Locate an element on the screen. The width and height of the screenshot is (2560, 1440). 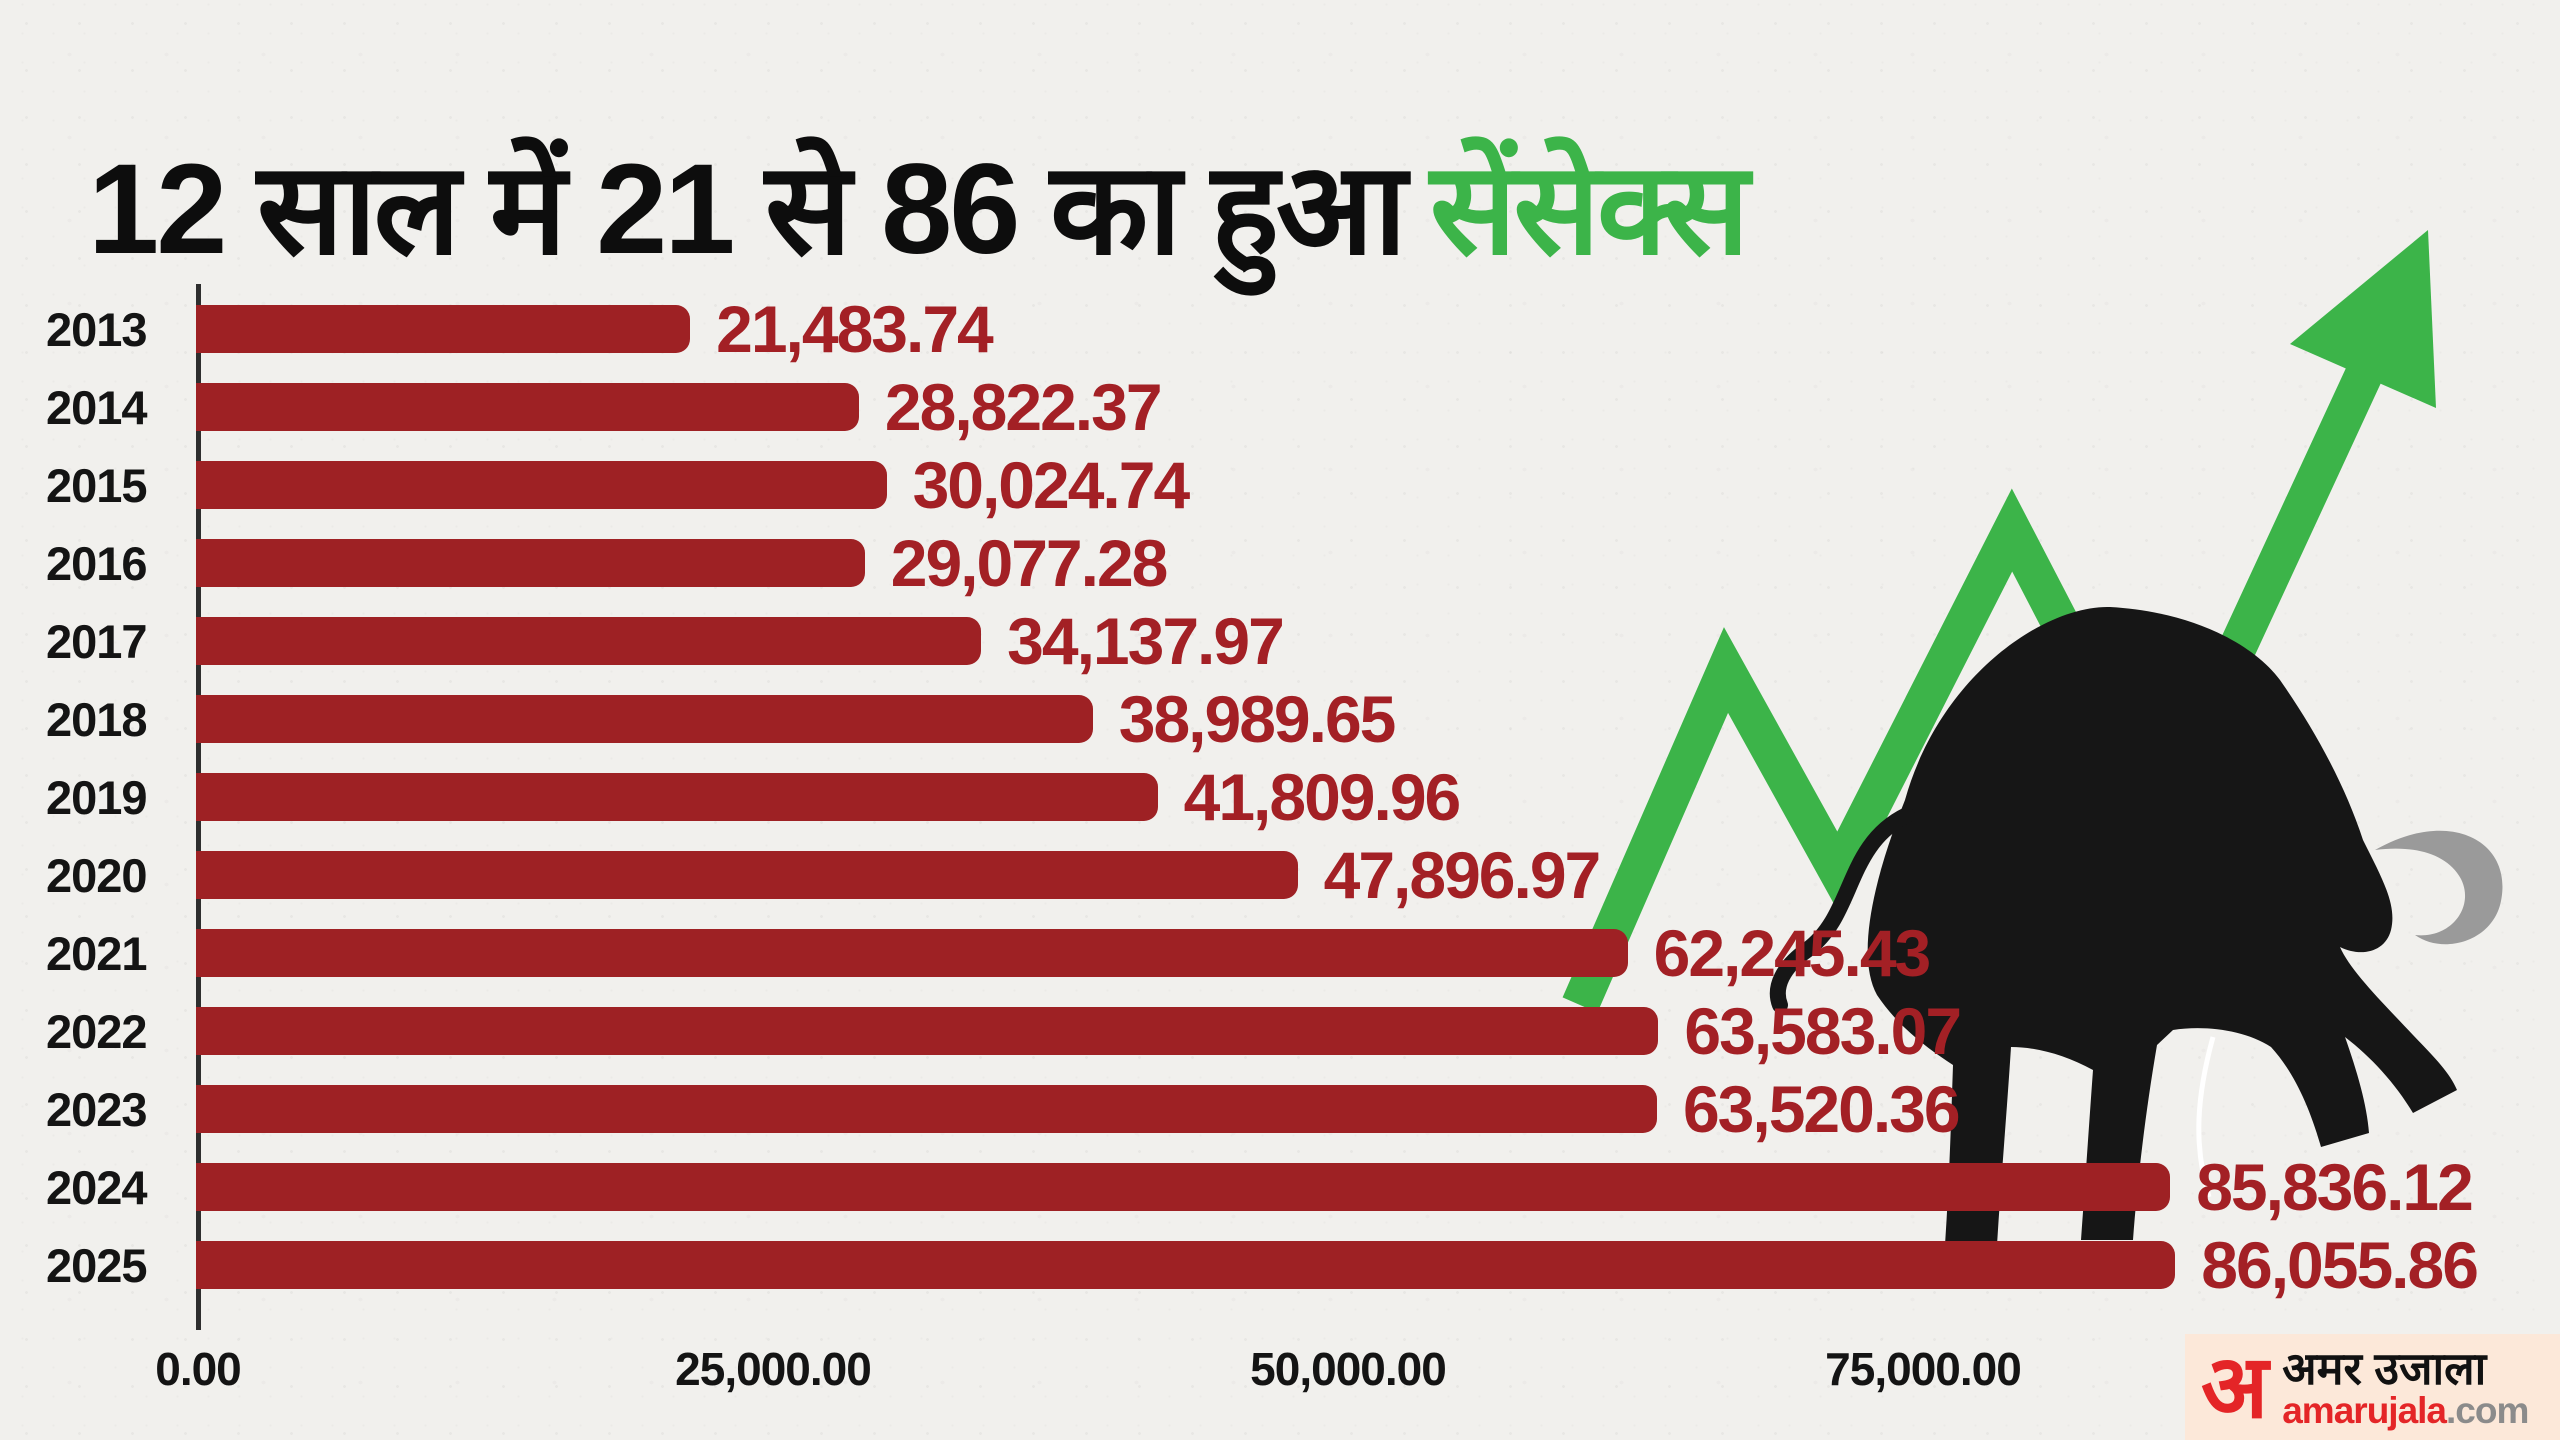
bar-track: 63,520.36 is located at coordinates (1346, 1109).